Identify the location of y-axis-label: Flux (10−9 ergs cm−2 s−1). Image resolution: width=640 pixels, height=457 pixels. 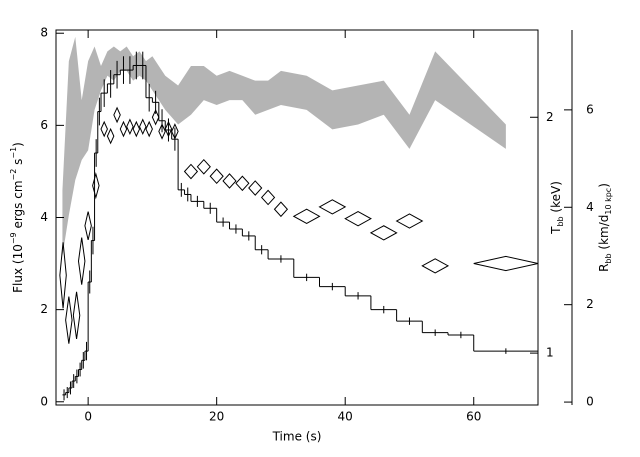
(17, 217).